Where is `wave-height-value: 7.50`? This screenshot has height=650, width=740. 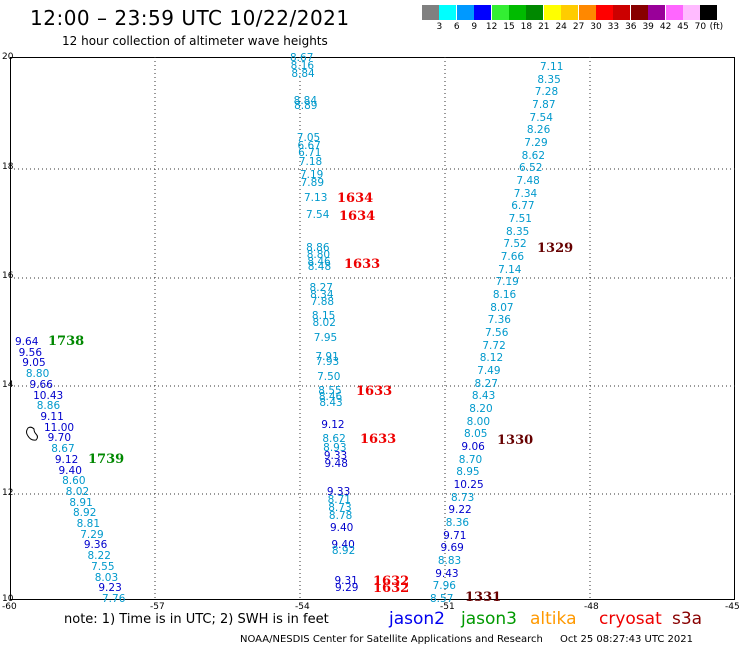
wave-height-value: 7.50 is located at coordinates (329, 377).